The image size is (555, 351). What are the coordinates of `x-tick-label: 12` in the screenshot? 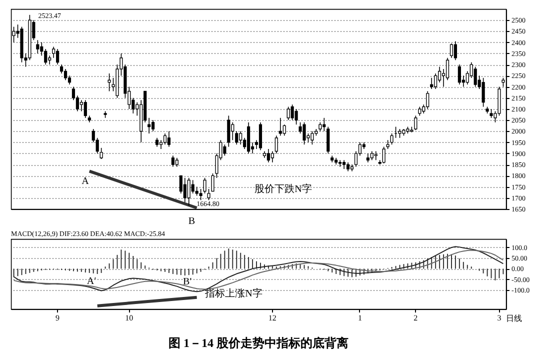 It's located at (272, 318).